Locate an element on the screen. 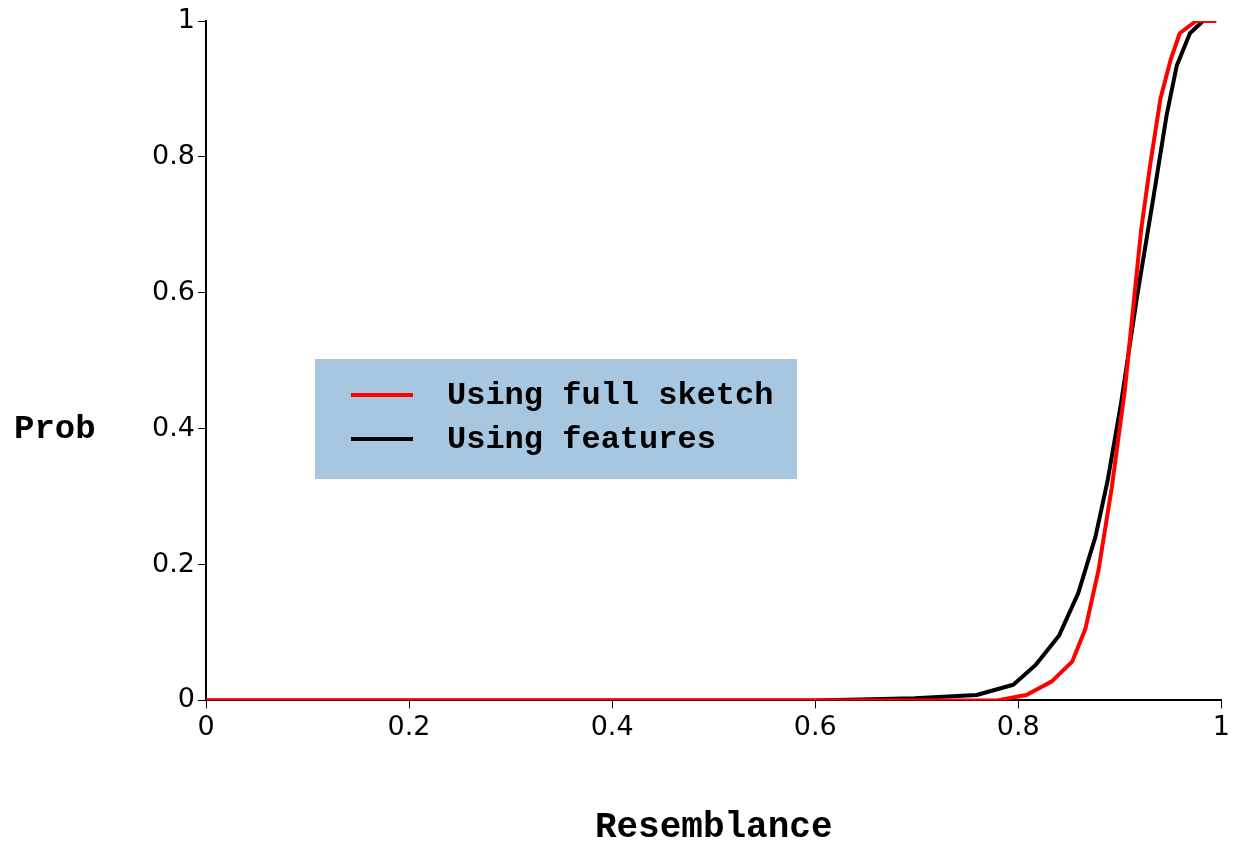 The width and height of the screenshot is (1233, 864). x-tick-label: 0 is located at coordinates (206, 725).